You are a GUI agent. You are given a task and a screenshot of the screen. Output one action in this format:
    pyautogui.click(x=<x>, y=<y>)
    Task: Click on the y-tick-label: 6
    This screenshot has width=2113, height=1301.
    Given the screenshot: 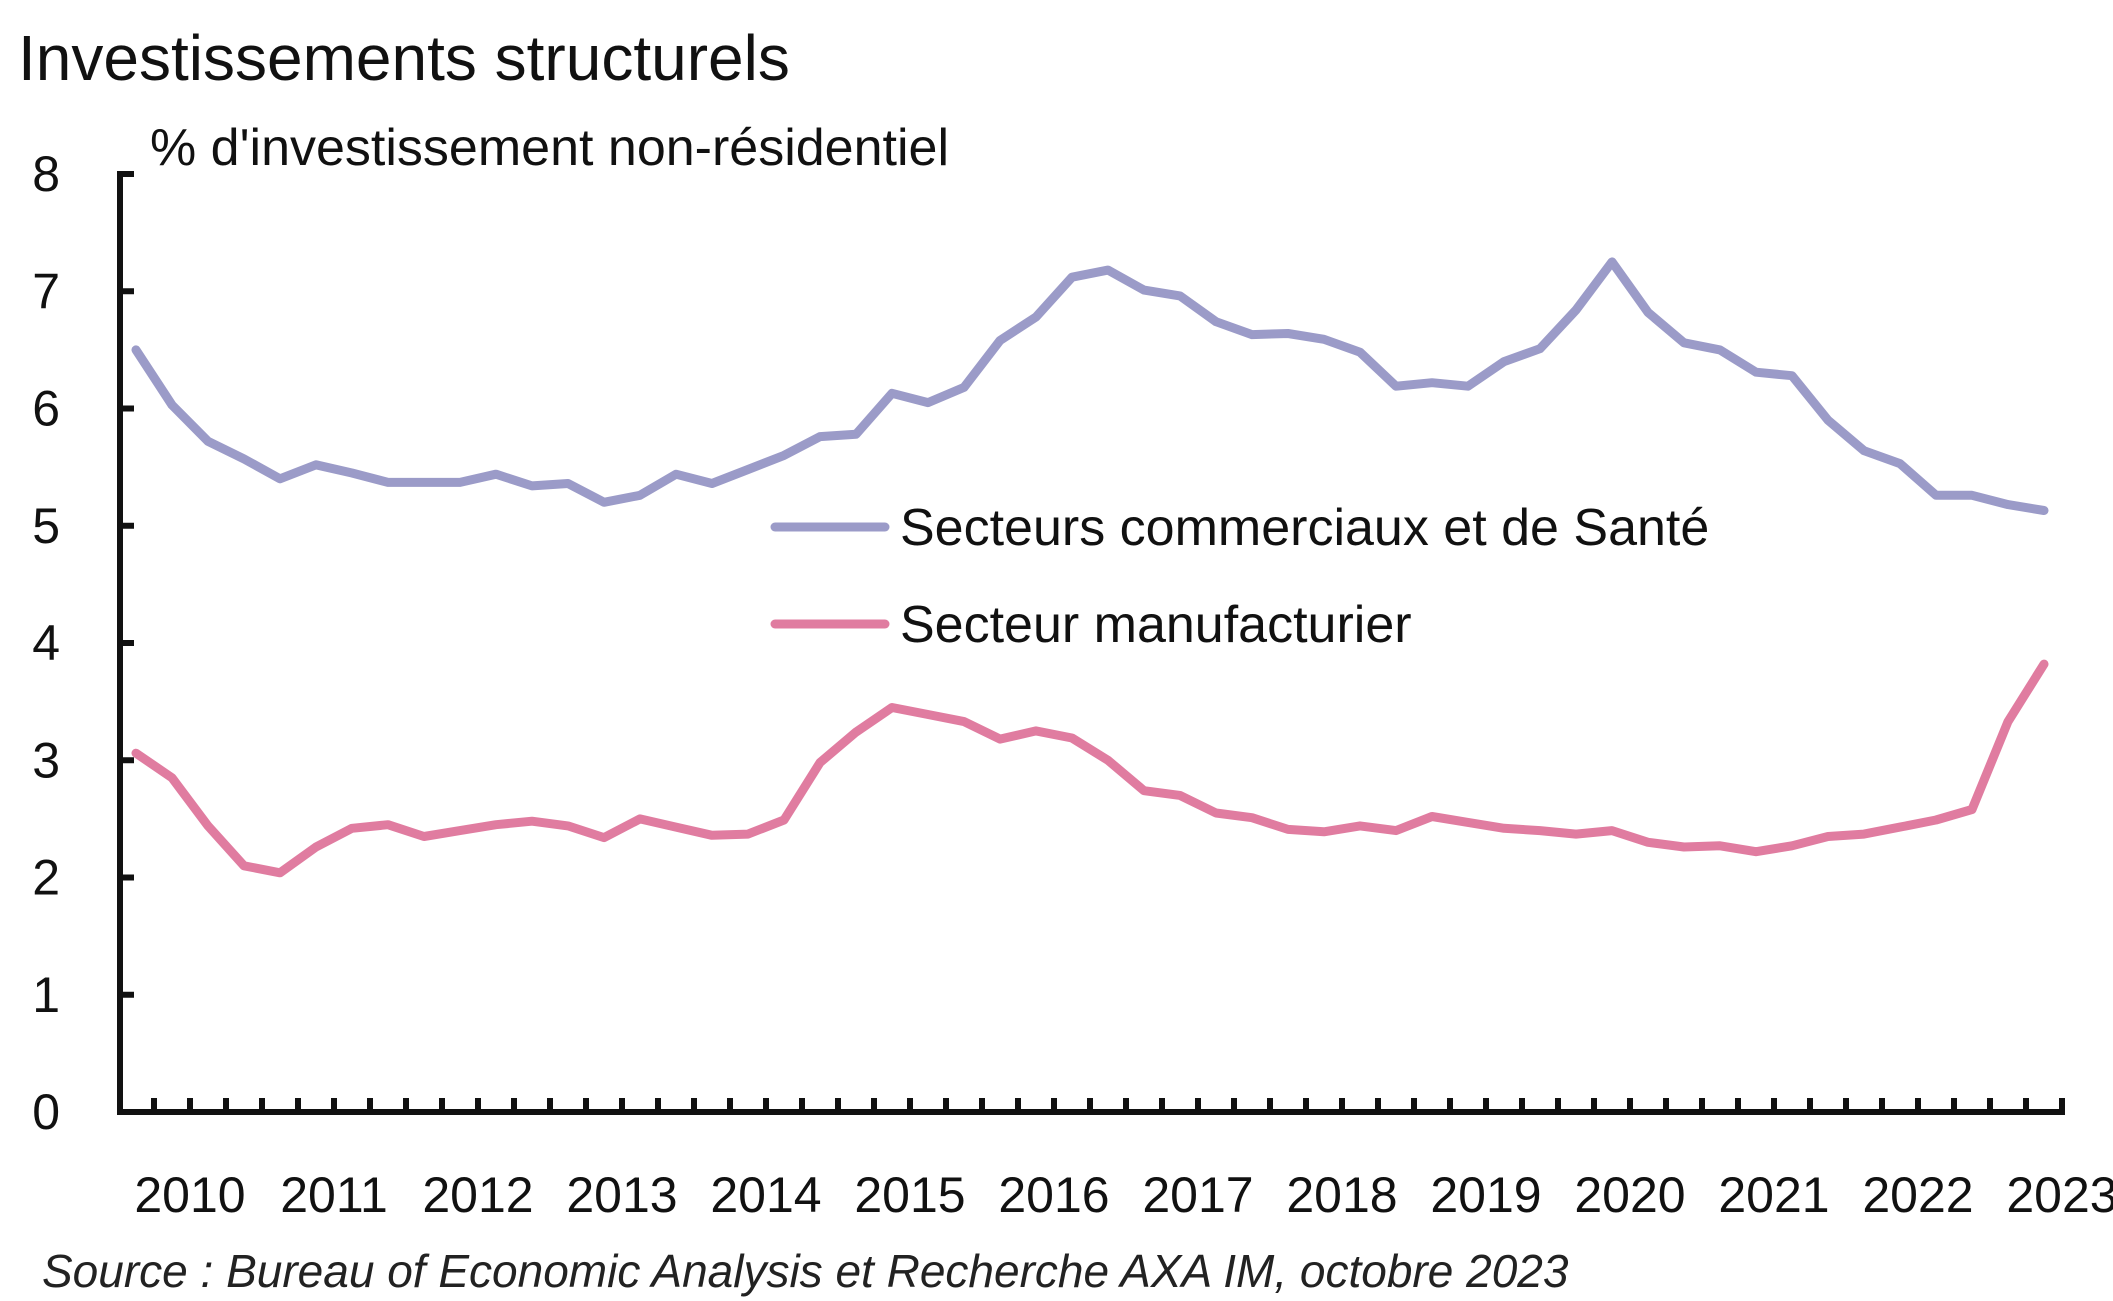 What is the action you would take?
    pyautogui.click(x=46, y=409)
    